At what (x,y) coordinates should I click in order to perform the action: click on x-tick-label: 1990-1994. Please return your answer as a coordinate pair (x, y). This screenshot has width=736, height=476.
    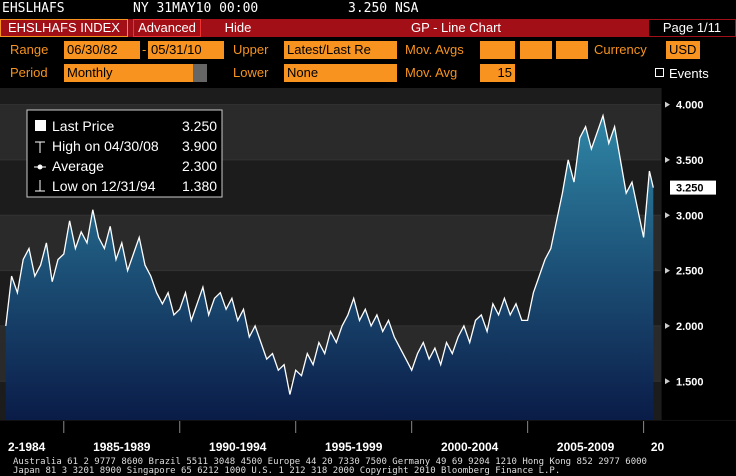
    Looking at the image, I should click on (238, 447).